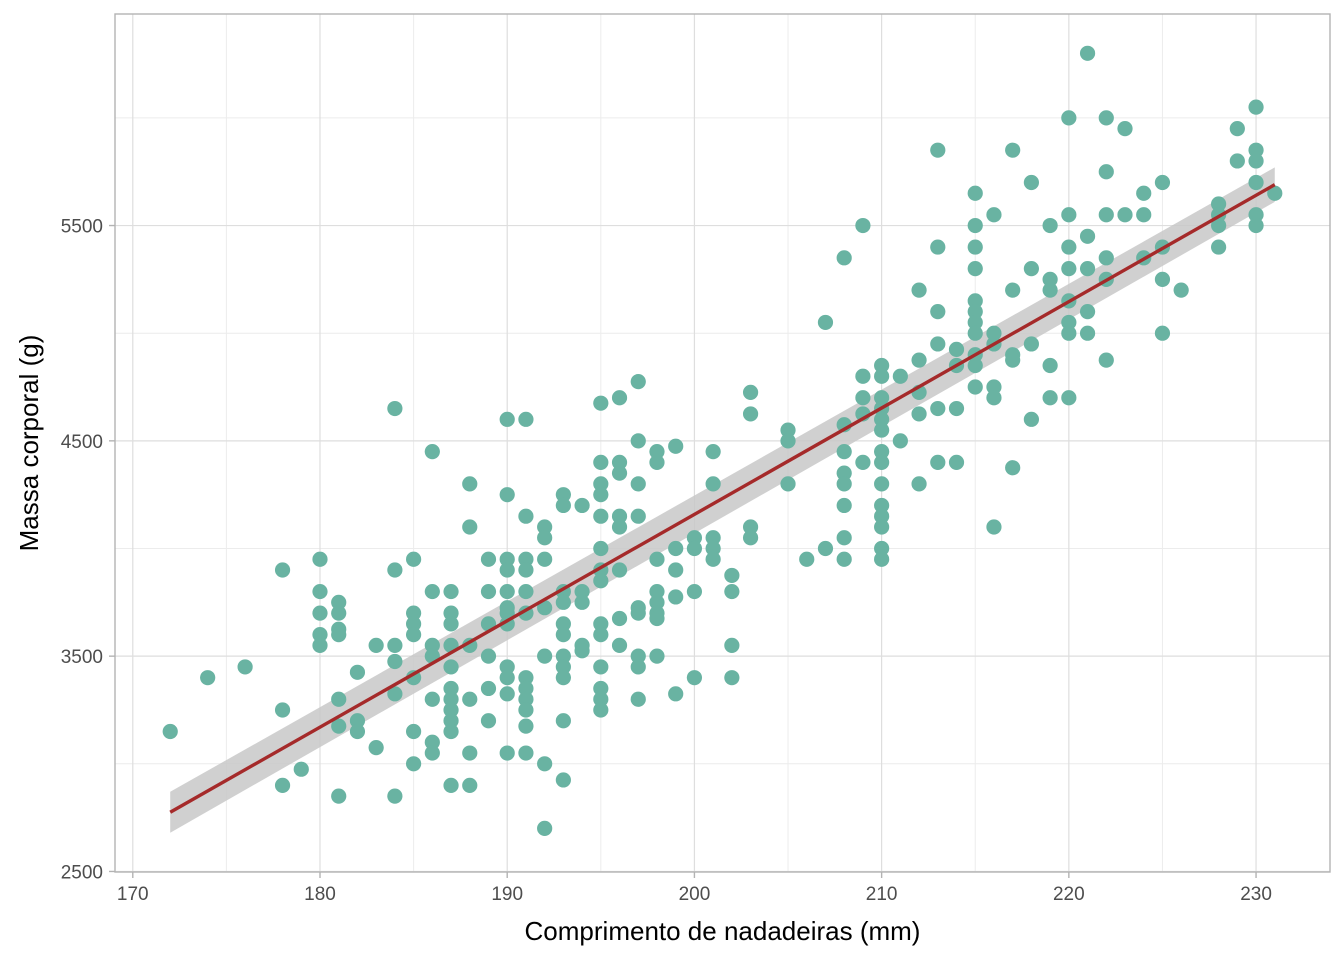 The image size is (1344, 965). What do you see at coordinates (82, 657) in the screenshot?
I see `y-tick-label: 3500` at bounding box center [82, 657].